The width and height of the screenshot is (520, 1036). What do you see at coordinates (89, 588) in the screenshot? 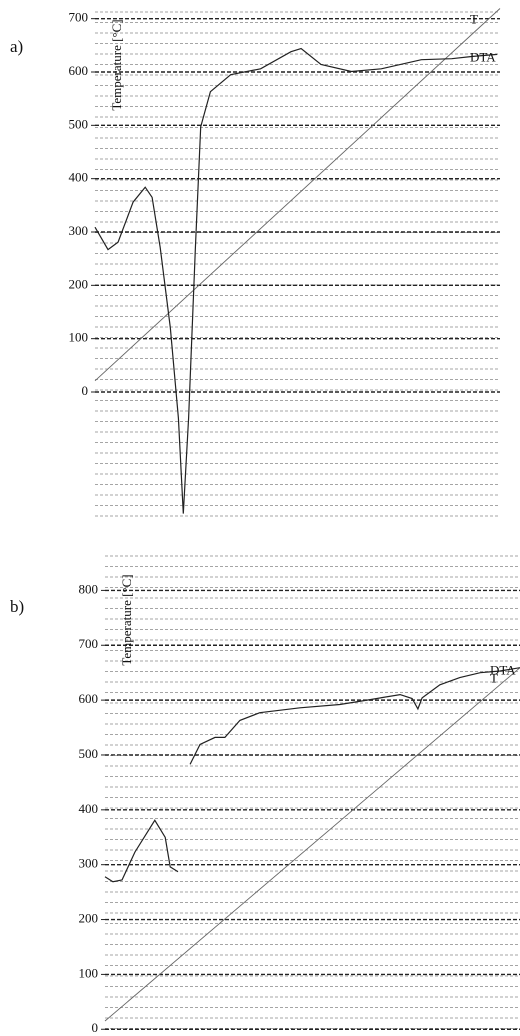
I see `y-tick-label: 800` at bounding box center [89, 588].